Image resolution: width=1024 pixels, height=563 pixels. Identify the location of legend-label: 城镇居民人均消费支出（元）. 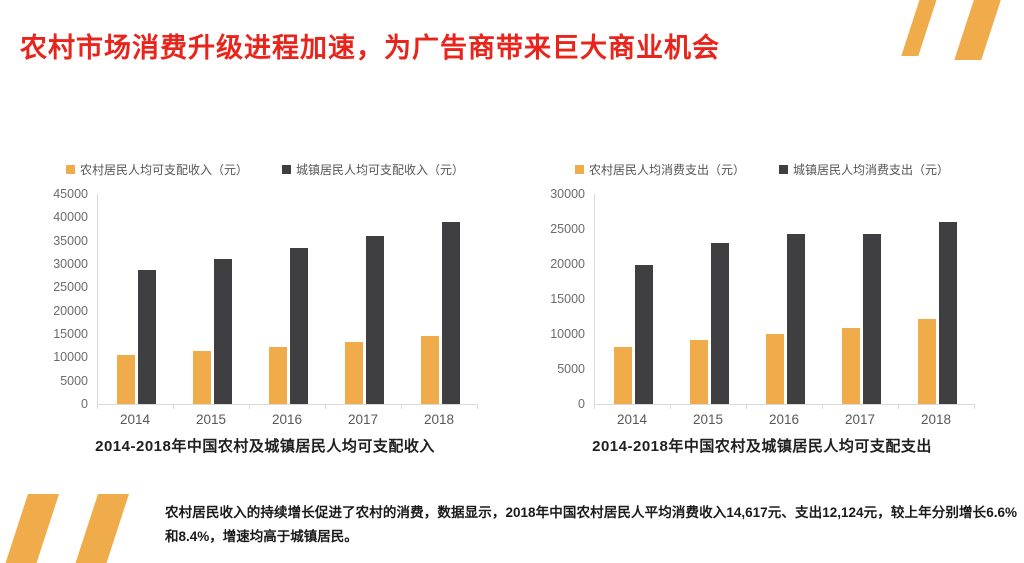
(871, 169).